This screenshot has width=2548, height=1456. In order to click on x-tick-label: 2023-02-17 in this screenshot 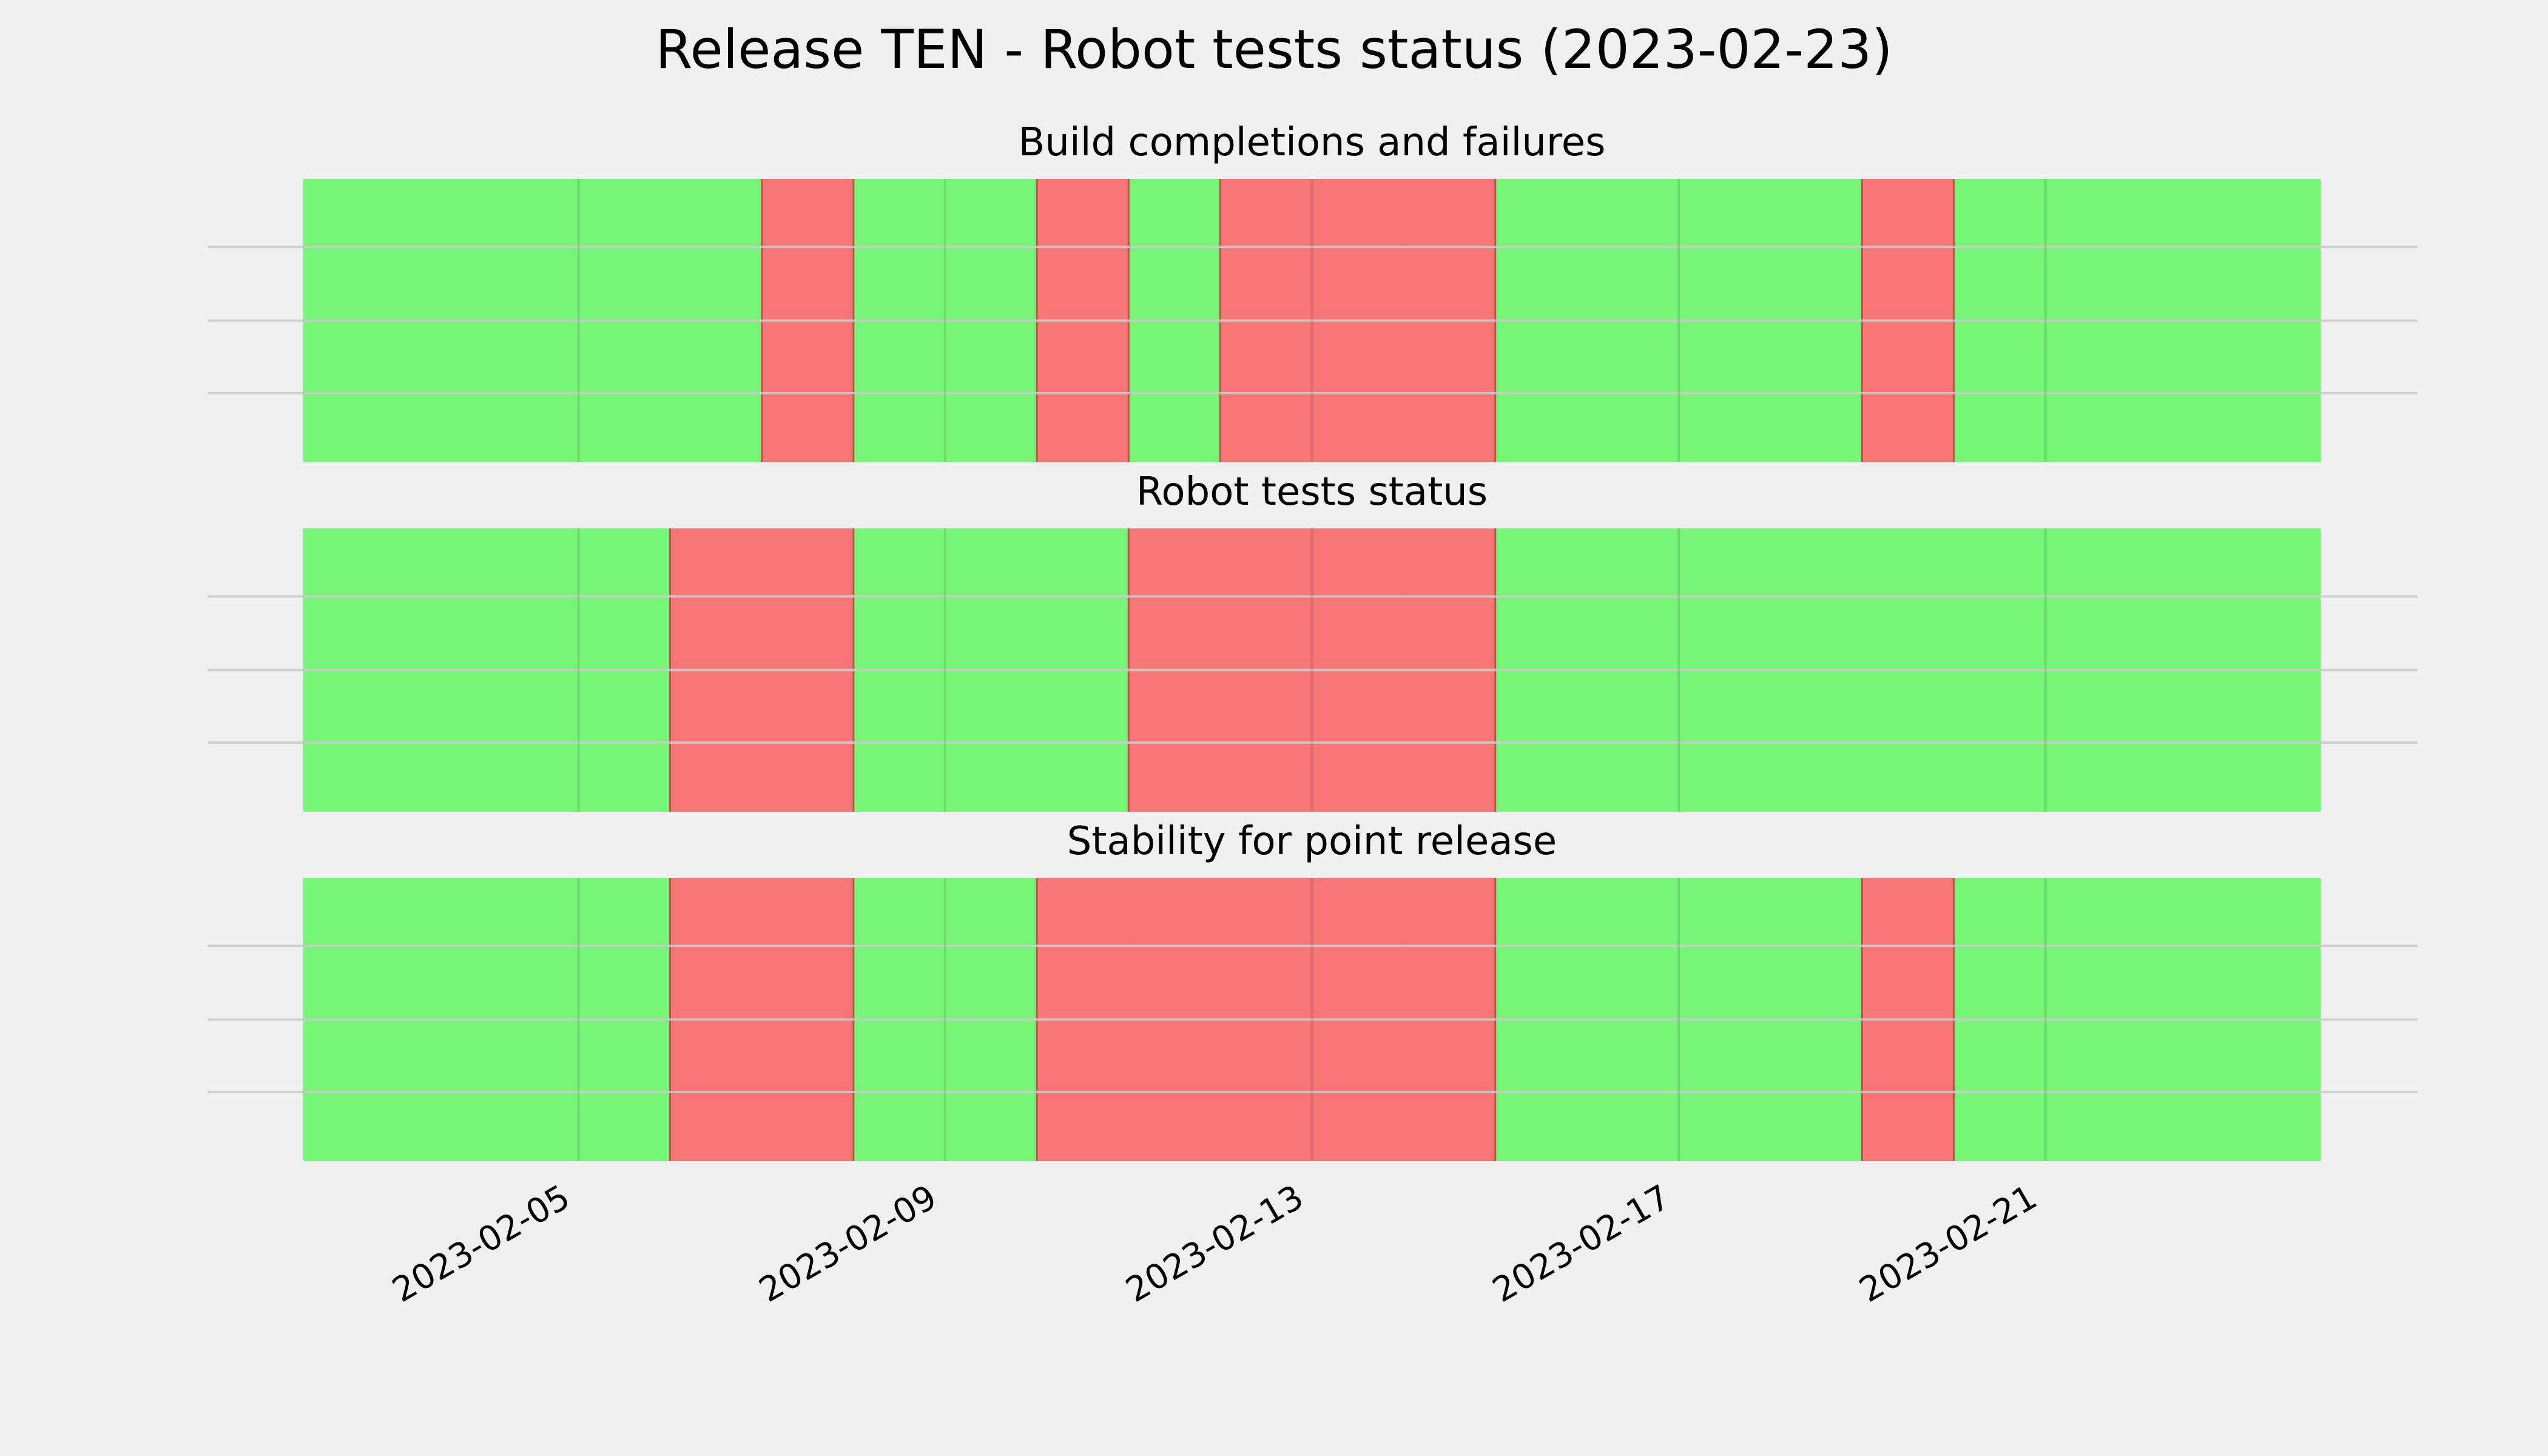, I will do `click(1581, 1244)`.